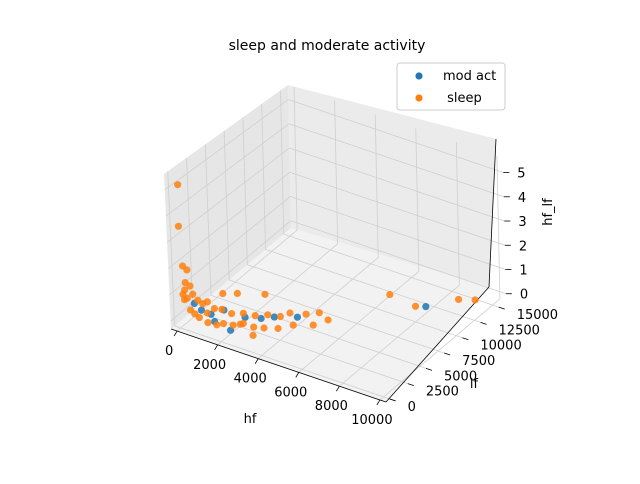  I want to click on z-tick-label: 3, so click(522, 222).